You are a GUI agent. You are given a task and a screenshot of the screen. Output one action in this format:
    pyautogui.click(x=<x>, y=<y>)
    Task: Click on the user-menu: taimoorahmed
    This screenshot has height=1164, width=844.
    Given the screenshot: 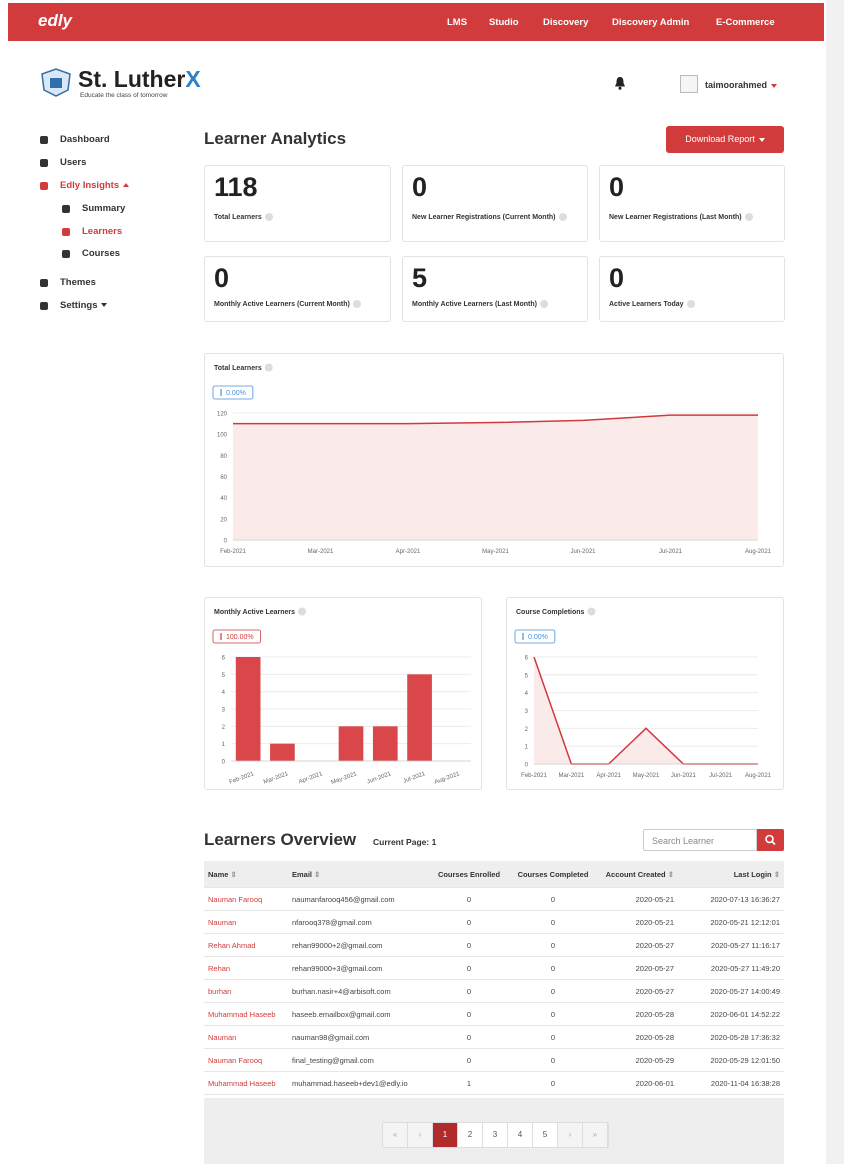 What is the action you would take?
    pyautogui.click(x=741, y=85)
    